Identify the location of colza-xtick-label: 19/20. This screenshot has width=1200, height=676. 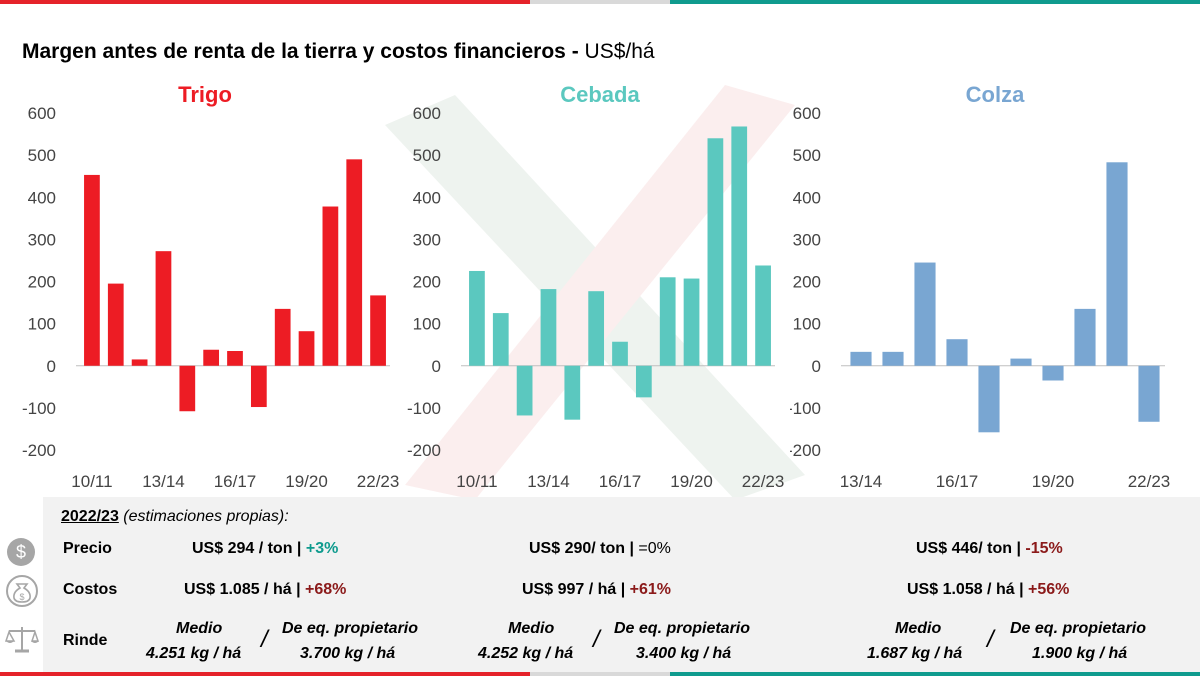
(1053, 481).